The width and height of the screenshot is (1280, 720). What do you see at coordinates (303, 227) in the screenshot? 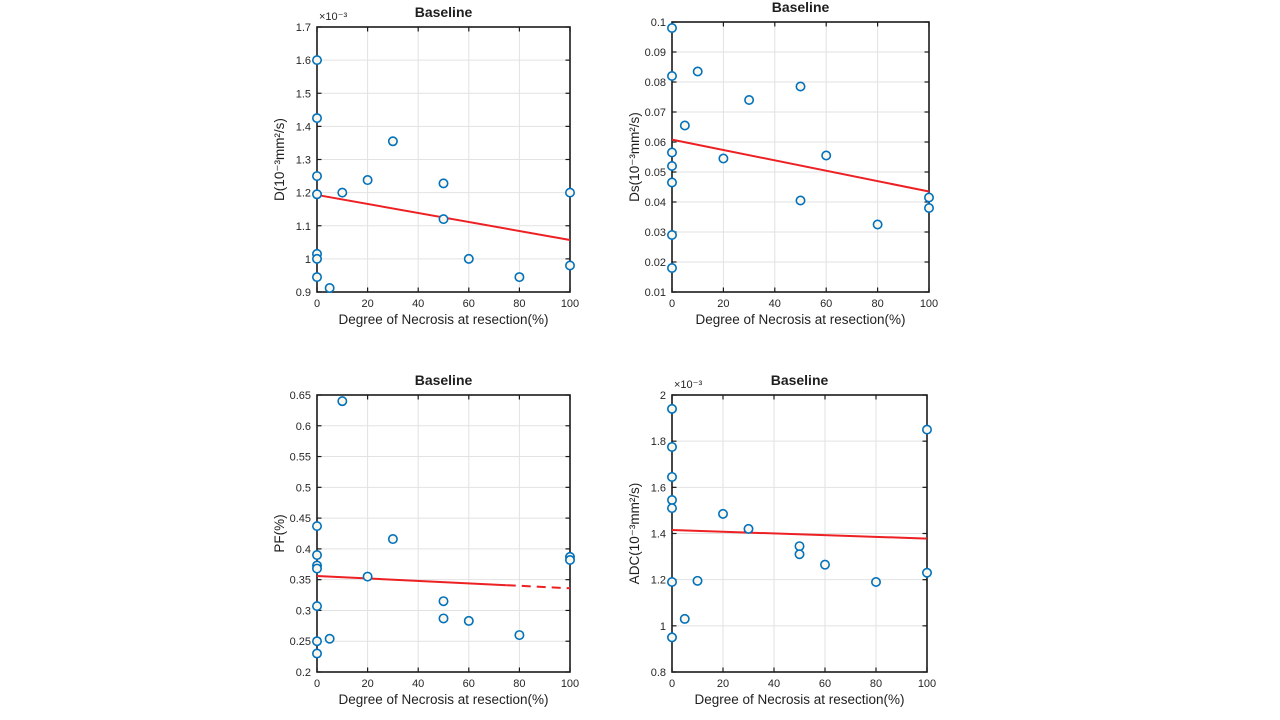
I see `y-tick-label: 1.1` at bounding box center [303, 227].